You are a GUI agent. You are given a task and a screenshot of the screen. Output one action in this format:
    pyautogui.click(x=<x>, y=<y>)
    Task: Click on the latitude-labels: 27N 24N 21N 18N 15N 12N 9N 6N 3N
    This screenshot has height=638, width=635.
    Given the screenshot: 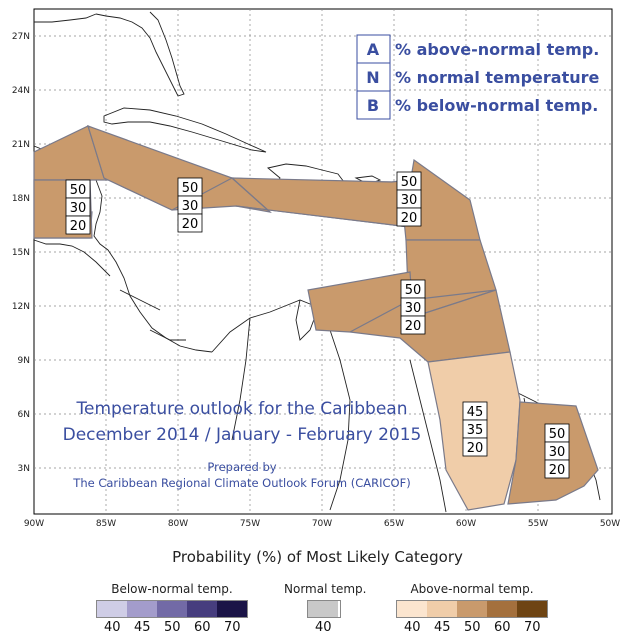 What is the action you would take?
    pyautogui.click(x=21, y=253)
    